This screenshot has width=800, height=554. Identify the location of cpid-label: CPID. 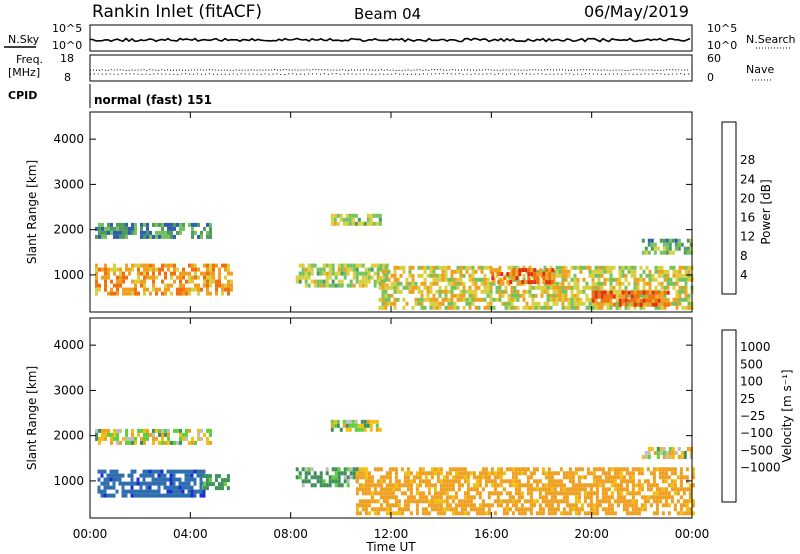
(22, 95).